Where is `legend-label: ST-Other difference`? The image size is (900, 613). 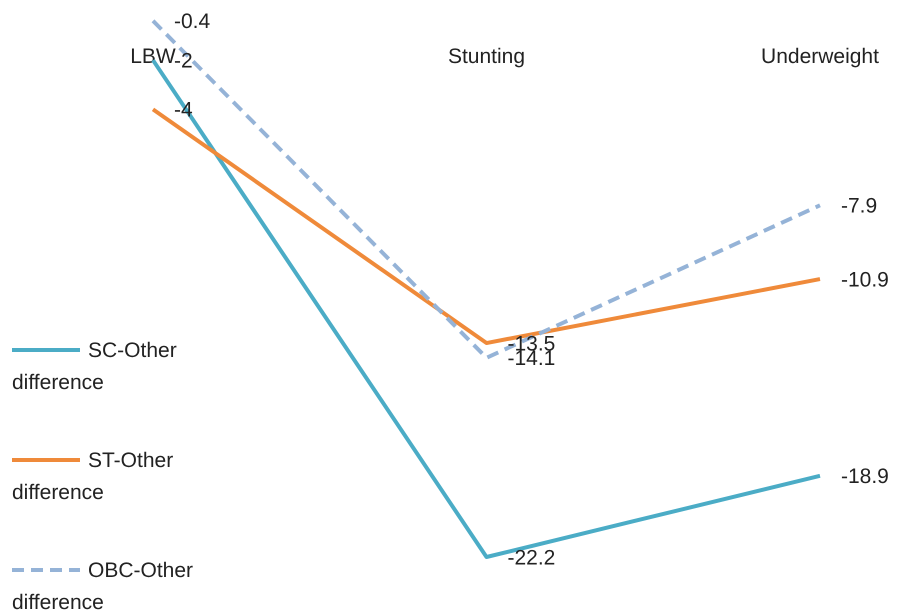
legend-label: ST-Other difference is located at coordinates (93, 476).